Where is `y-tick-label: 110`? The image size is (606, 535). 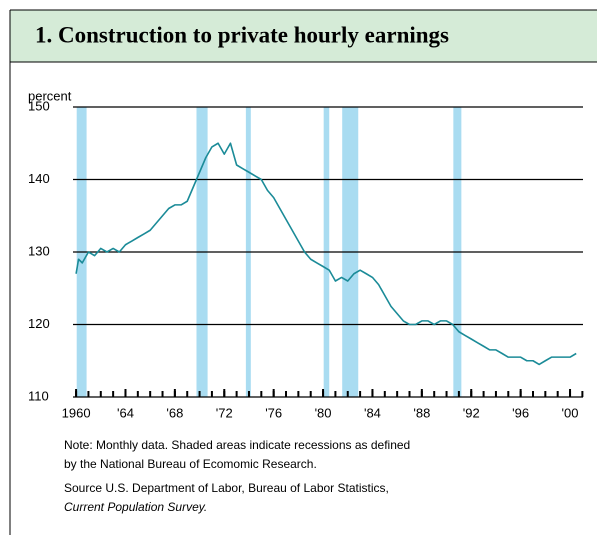
y-tick-label: 110 is located at coordinates (38, 395).